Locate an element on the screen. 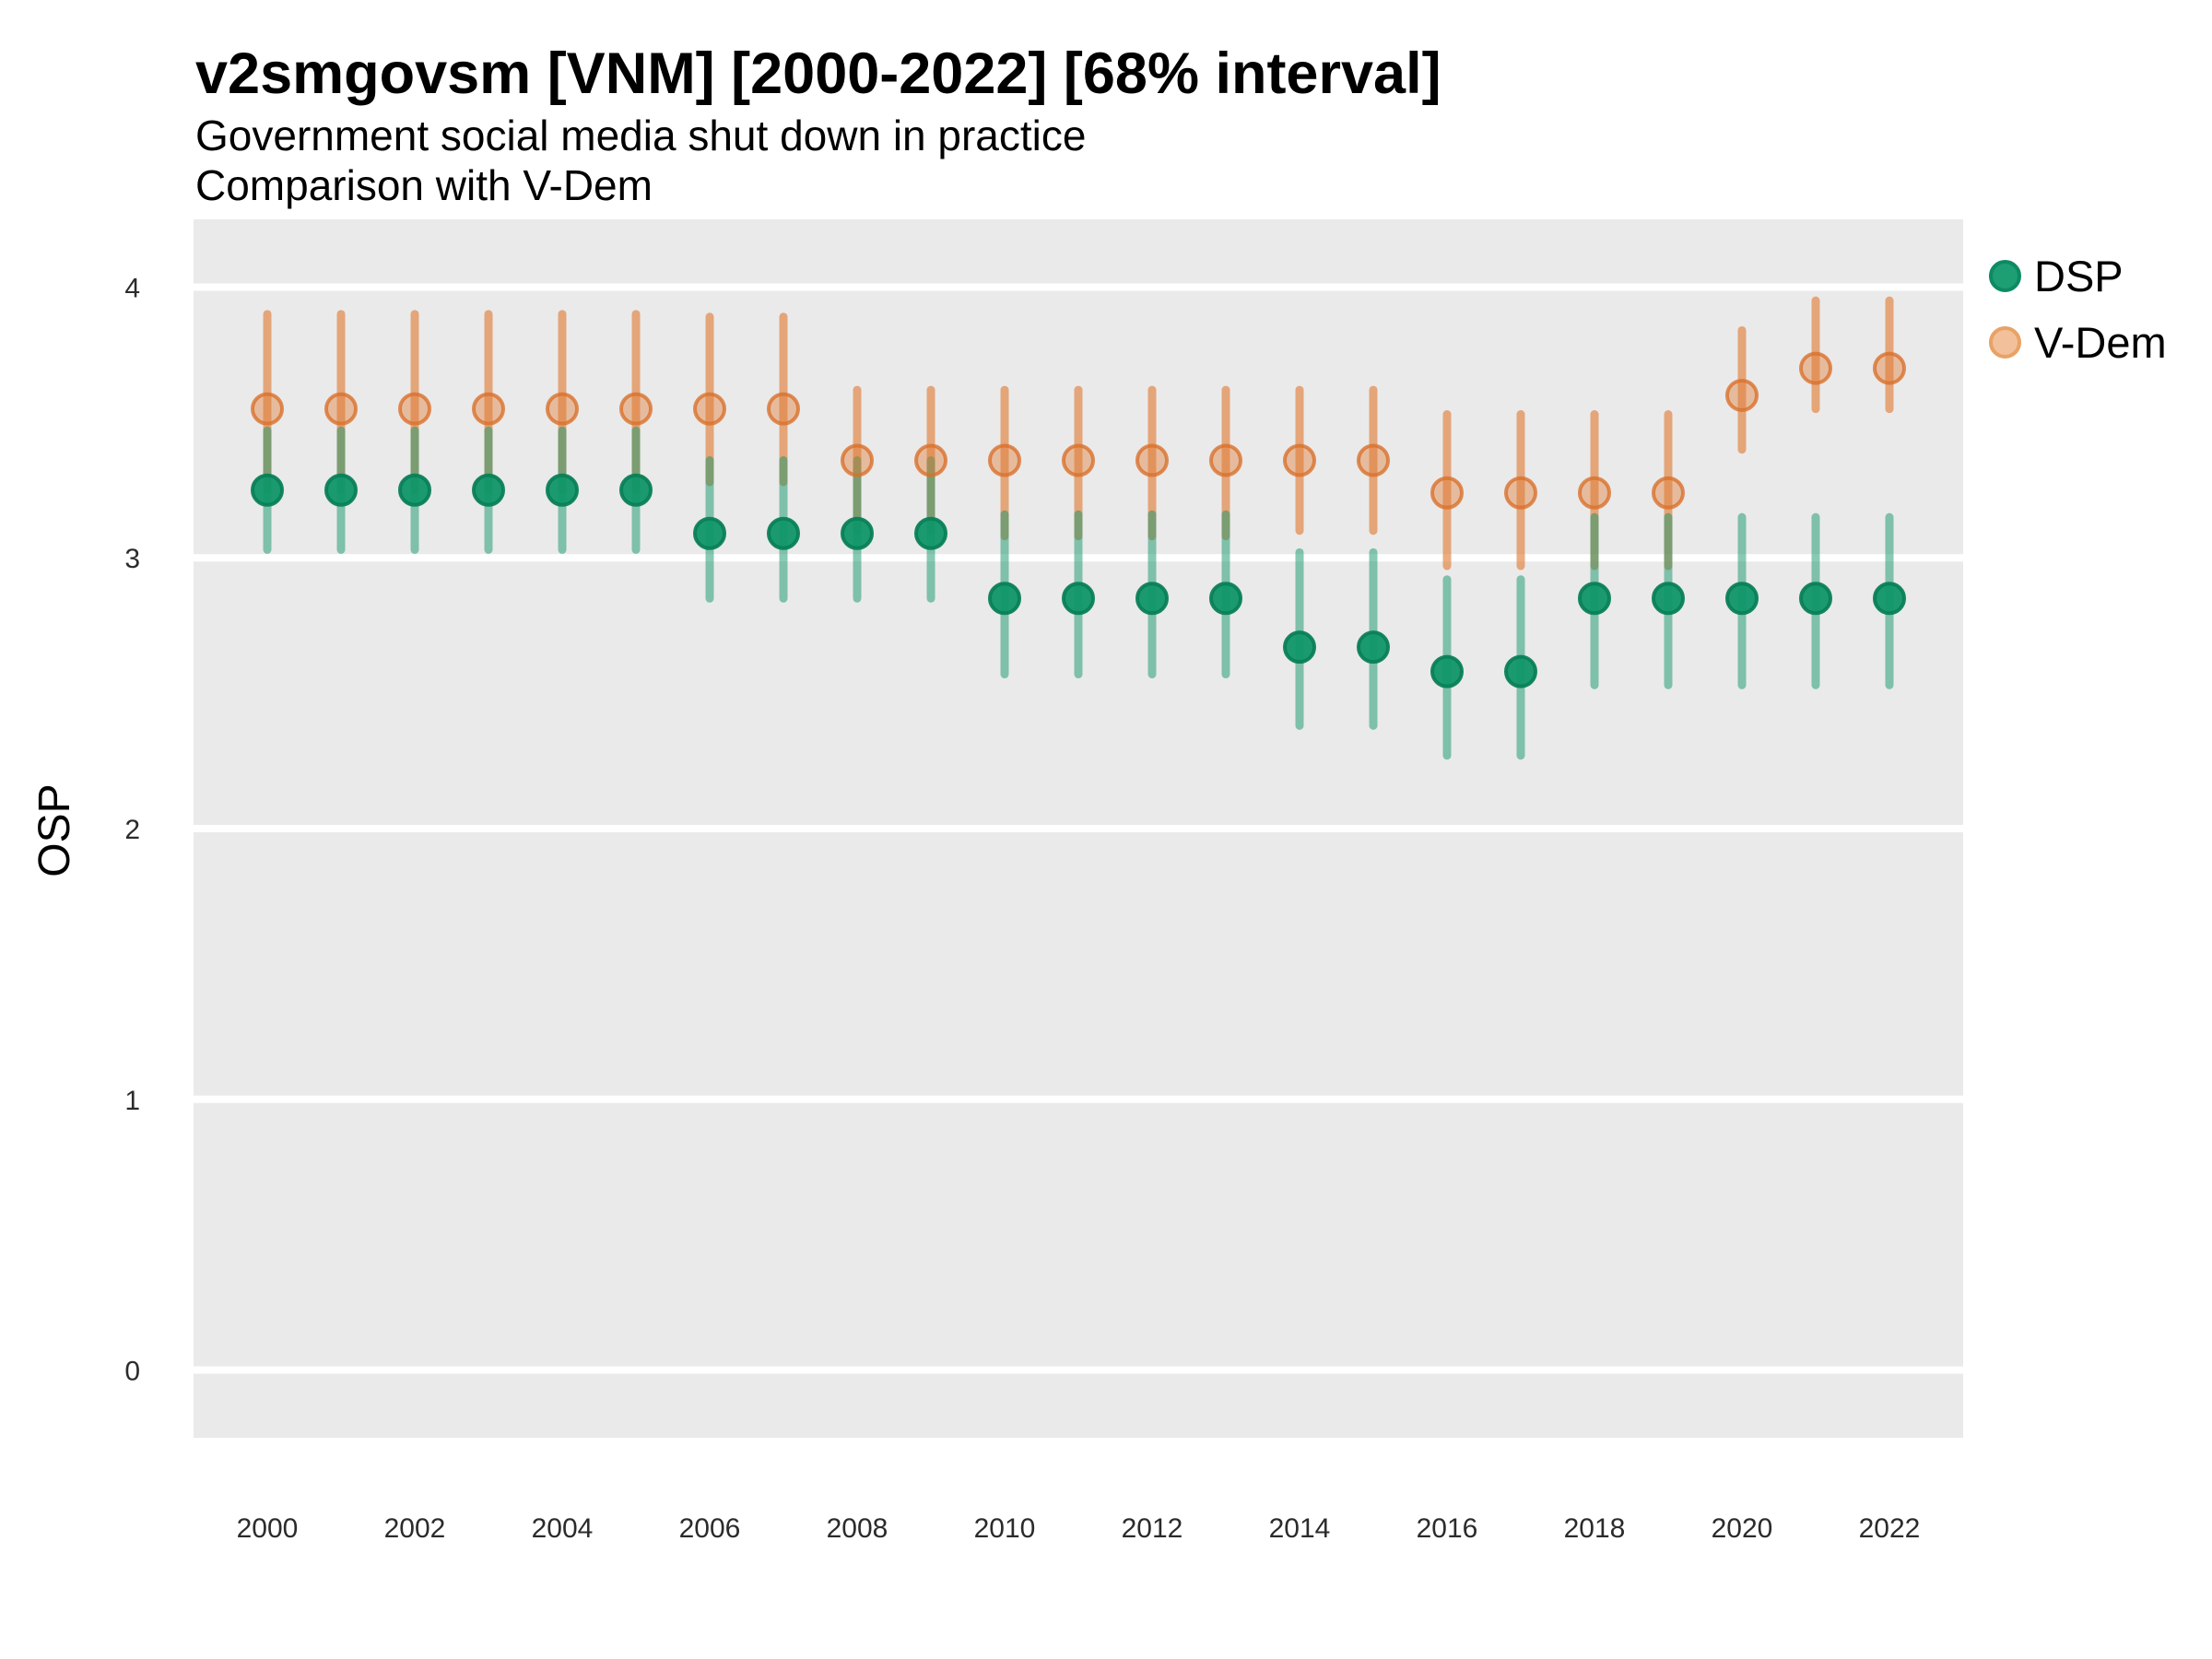  legend-label-vdem: V-Dem is located at coordinates (2100, 342).